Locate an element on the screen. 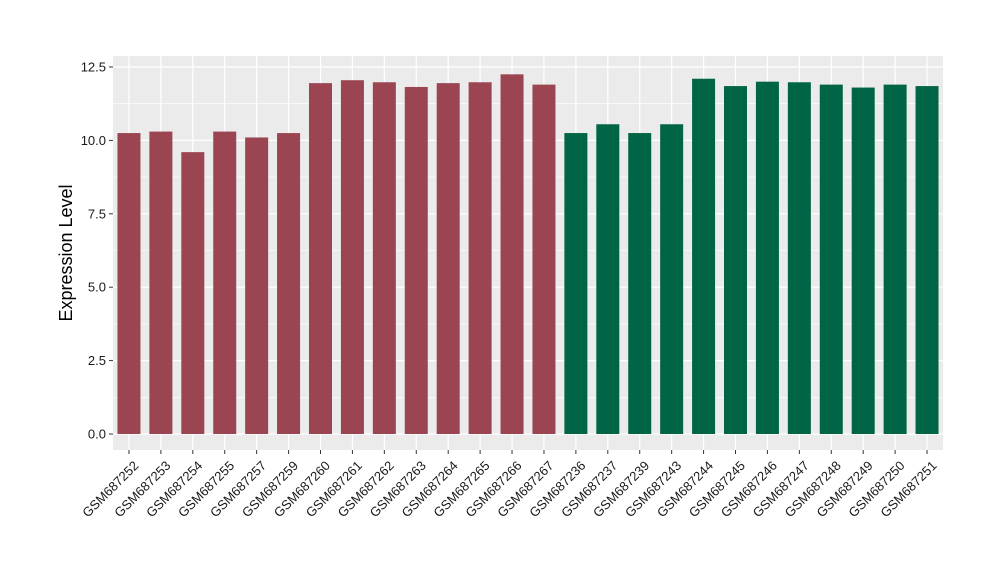 The image size is (1000, 580). bar-GSM687254 is located at coordinates (193, 293).